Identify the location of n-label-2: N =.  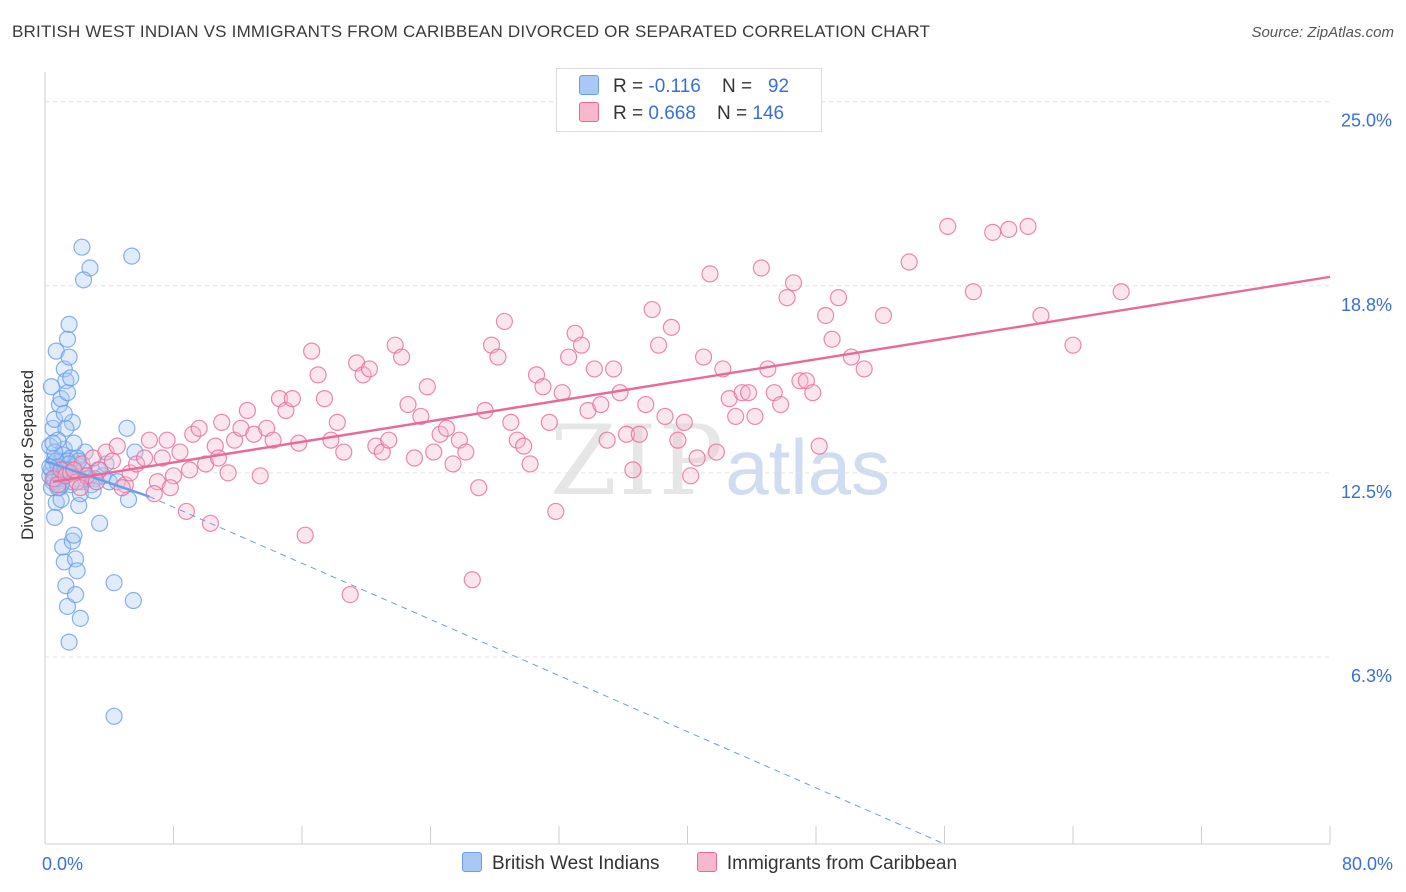
(735, 113).